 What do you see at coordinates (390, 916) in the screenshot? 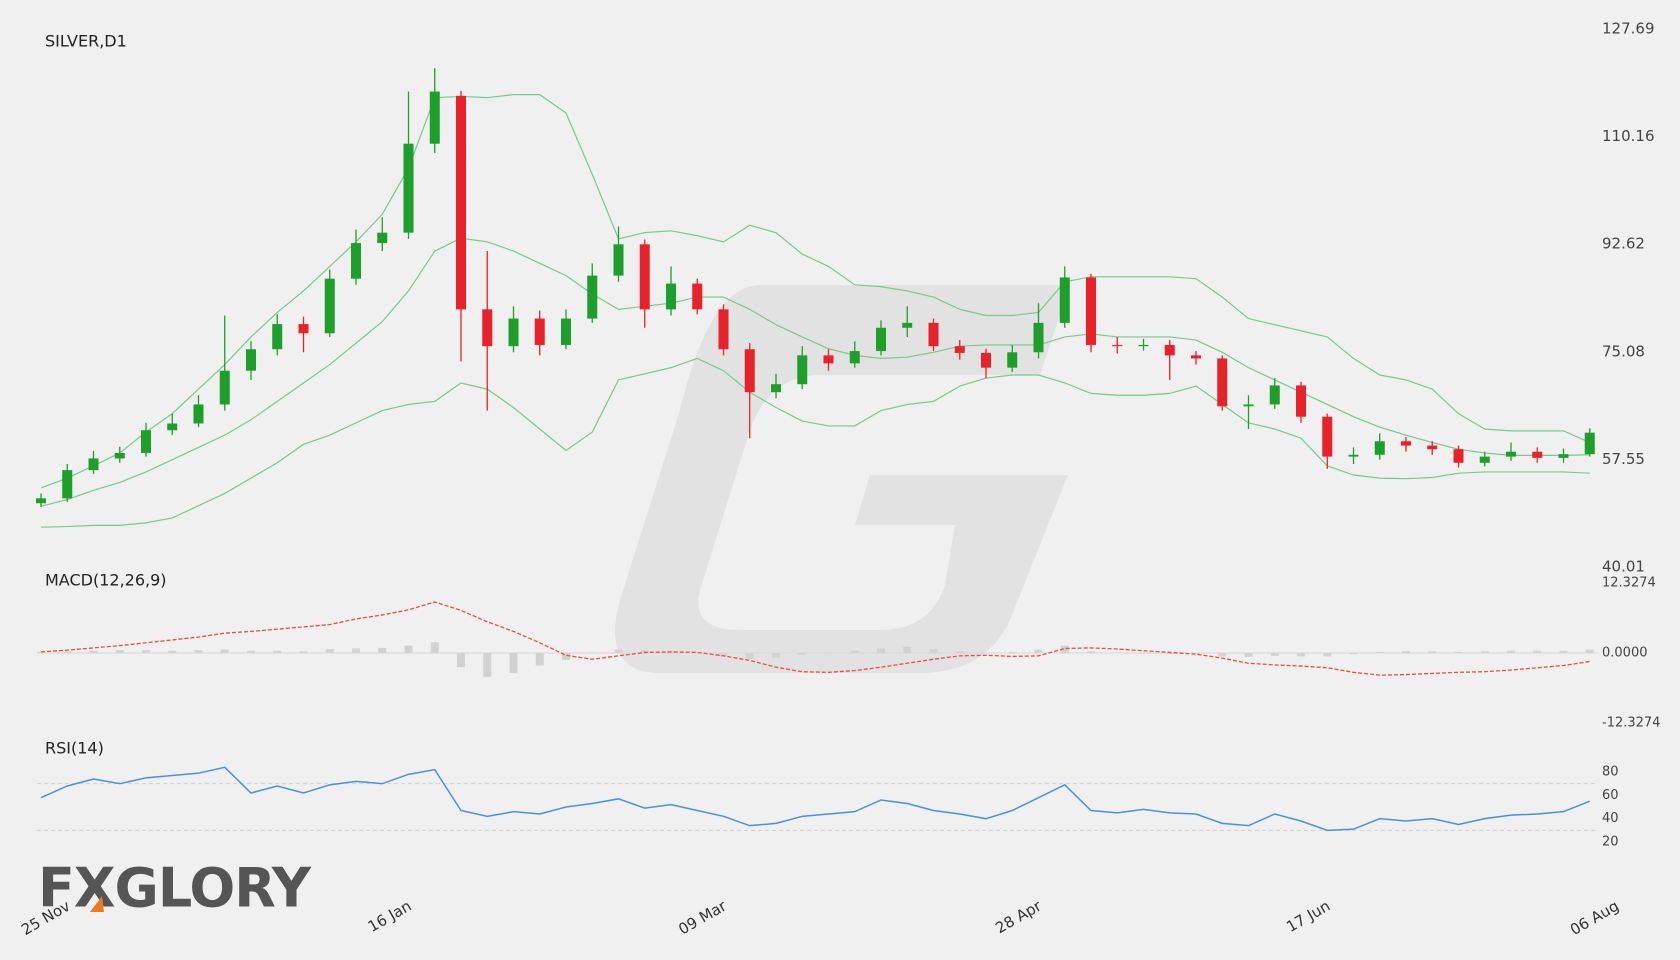
I see `x-tick-label: 16 Jan` at bounding box center [390, 916].